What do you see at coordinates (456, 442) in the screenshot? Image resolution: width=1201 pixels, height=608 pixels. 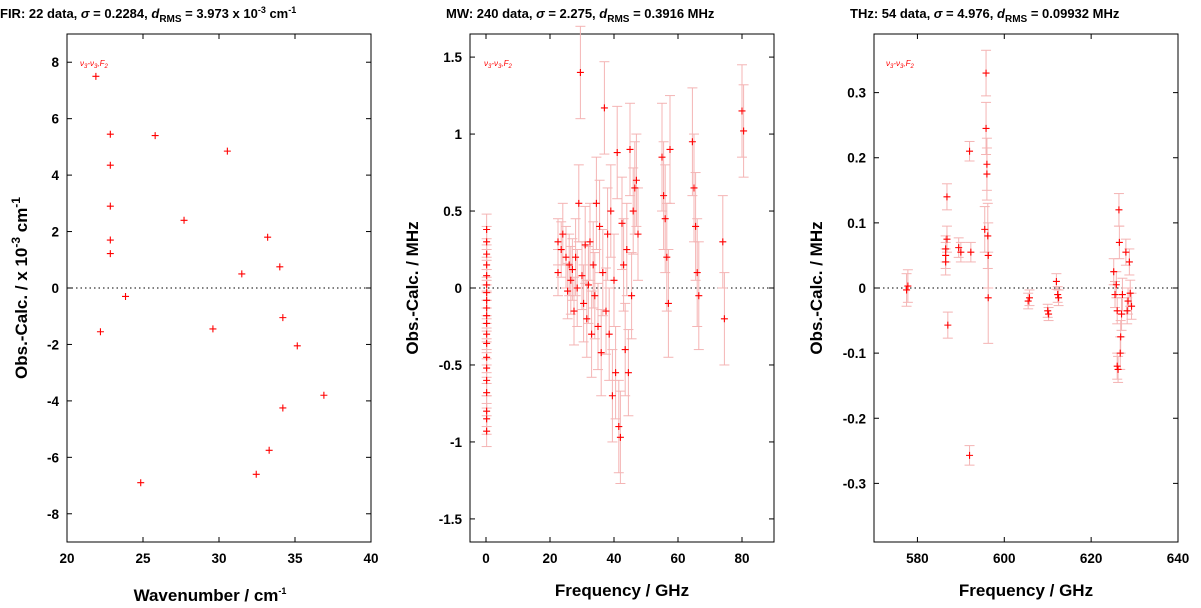 I see `mw-y-tick-label: -1` at bounding box center [456, 442].